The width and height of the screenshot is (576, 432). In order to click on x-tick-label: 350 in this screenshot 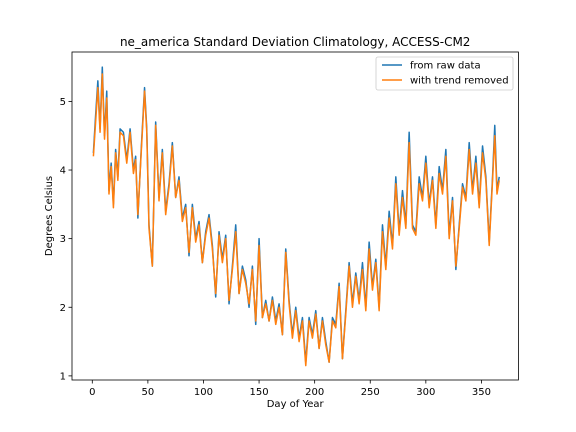, I will do `click(481, 392)`.